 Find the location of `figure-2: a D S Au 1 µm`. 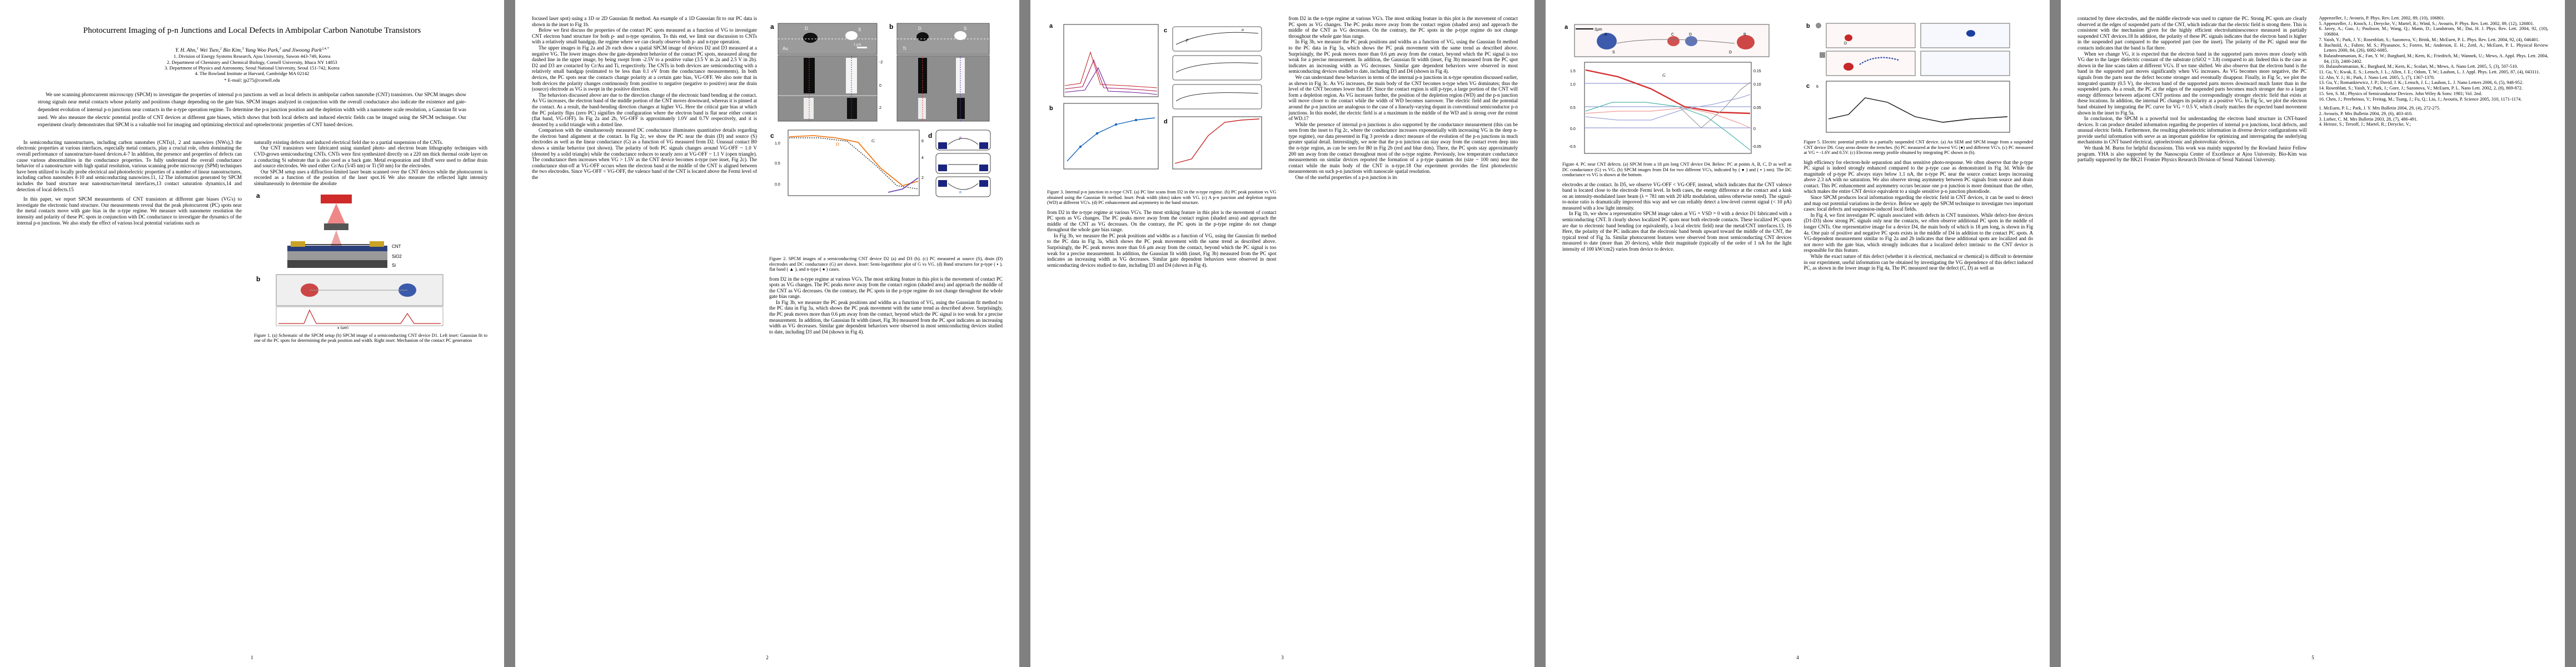

figure-2: a D S Au 1 µm is located at coordinates (886, 135).